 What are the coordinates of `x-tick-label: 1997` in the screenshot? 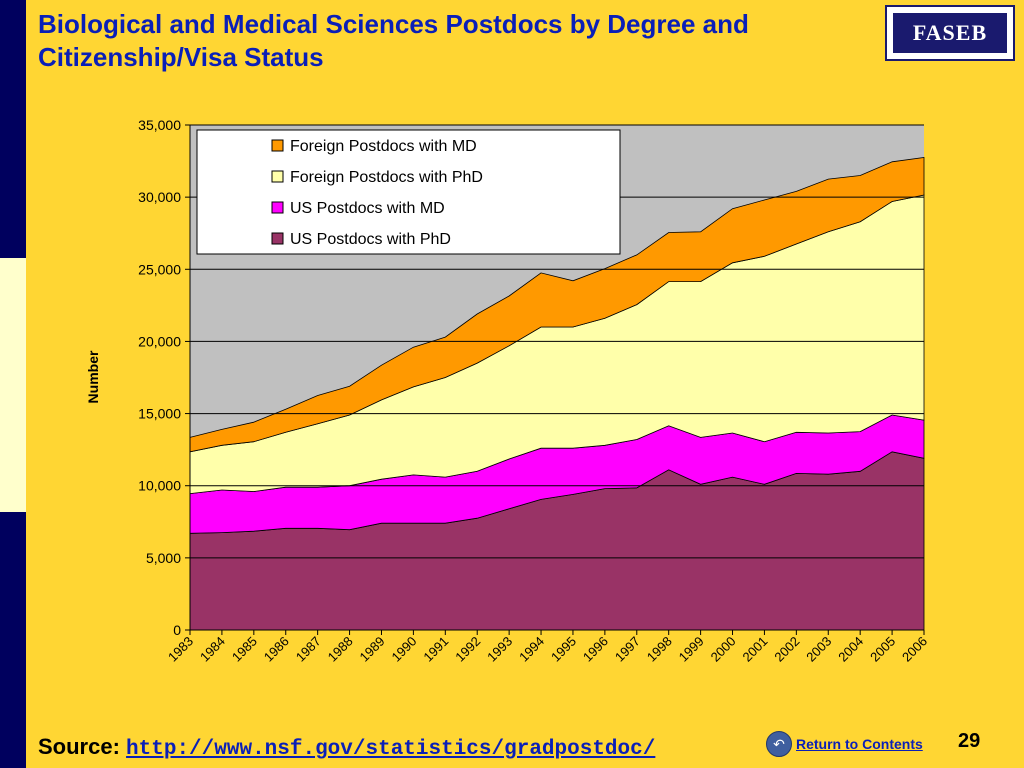 It's located at (627, 649).